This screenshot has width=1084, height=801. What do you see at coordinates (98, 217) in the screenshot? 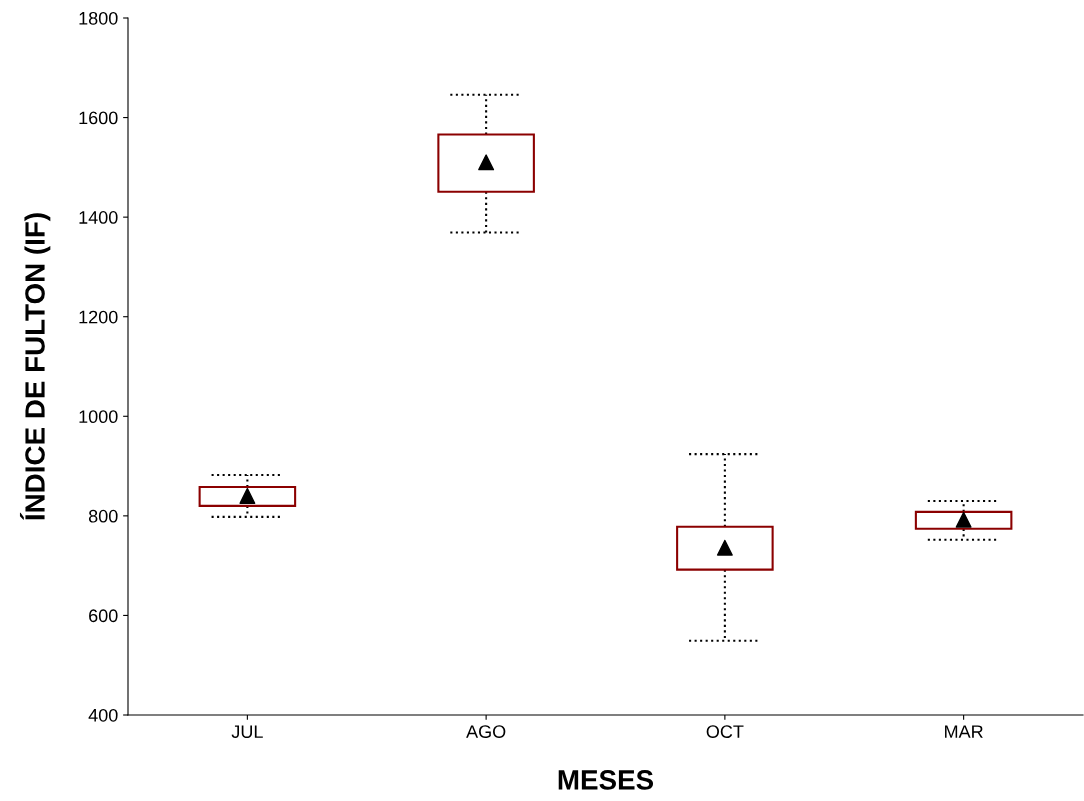
I see `y-tick-label: 1400` at bounding box center [98, 217].